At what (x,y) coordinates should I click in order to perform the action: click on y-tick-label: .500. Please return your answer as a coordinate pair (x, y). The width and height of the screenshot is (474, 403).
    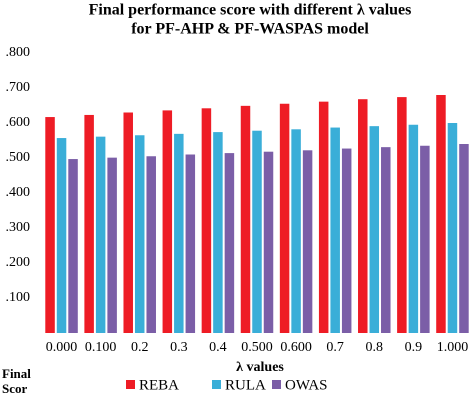
    Looking at the image, I should click on (18, 157).